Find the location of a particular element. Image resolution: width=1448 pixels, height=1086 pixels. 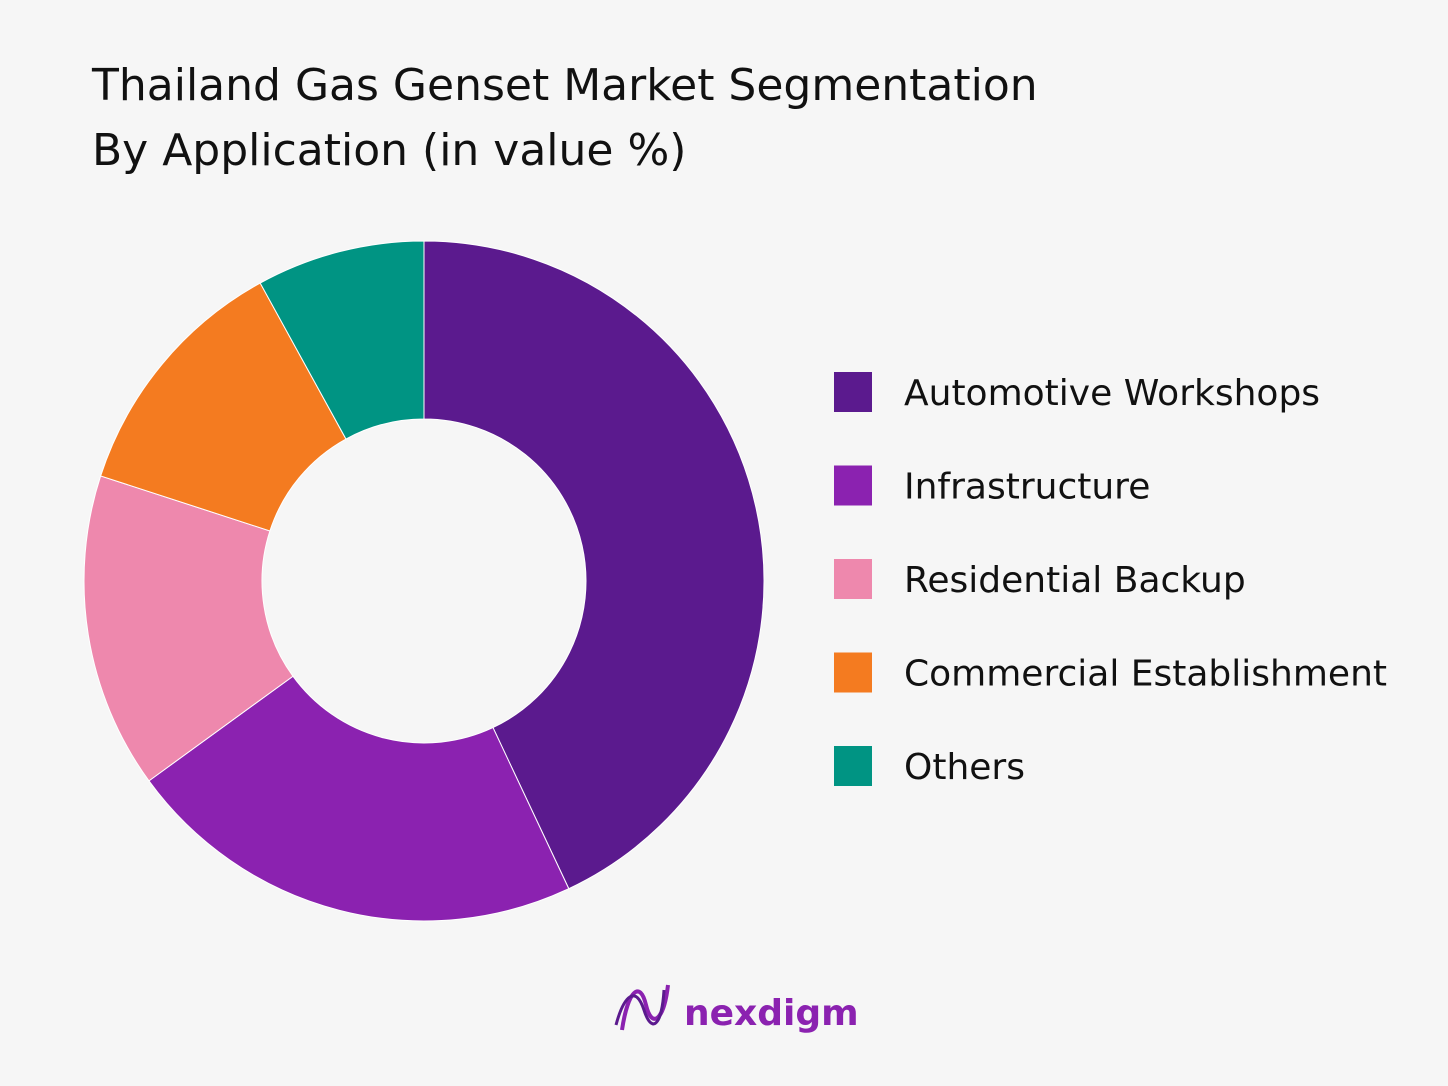

chart-title: Thailand Gas Genset Market Segmentation is located at coordinates (564, 85).